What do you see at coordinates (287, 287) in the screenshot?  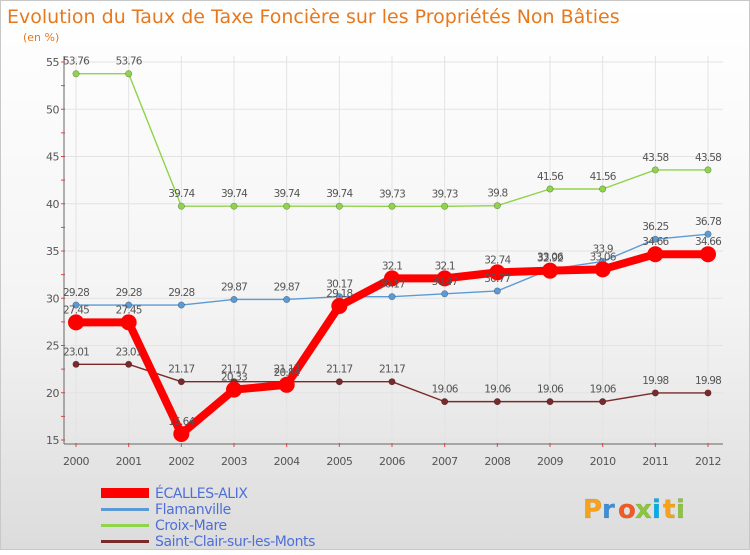 I see `data-label: 29.87` at bounding box center [287, 287].